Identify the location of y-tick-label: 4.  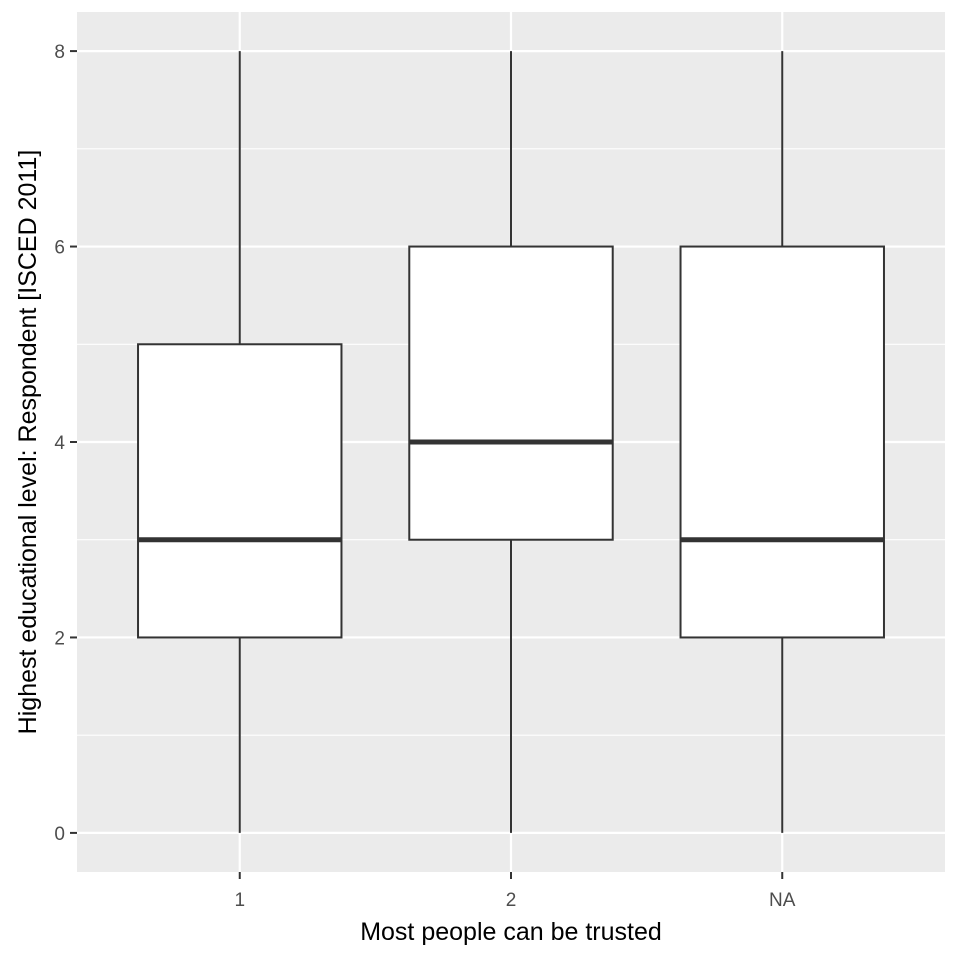
(59, 443).